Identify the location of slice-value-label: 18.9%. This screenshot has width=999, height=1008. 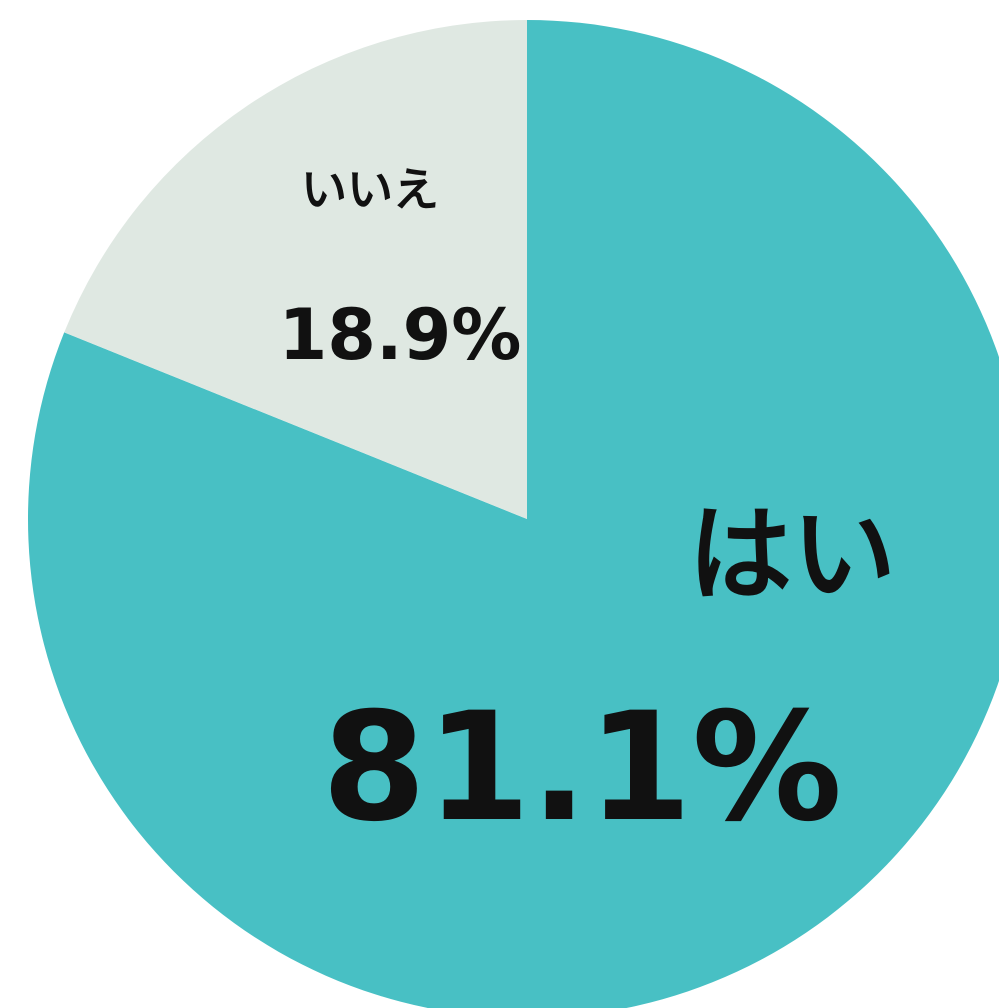
(400, 335).